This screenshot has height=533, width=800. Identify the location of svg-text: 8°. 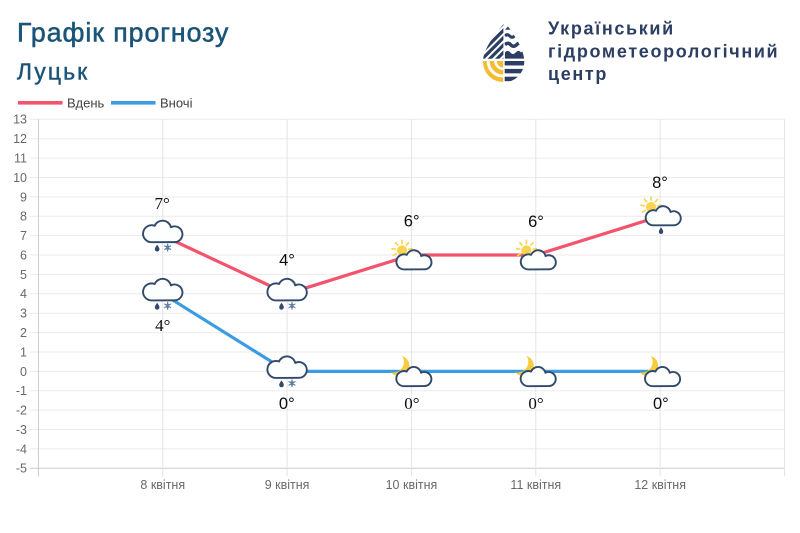
(660, 183).